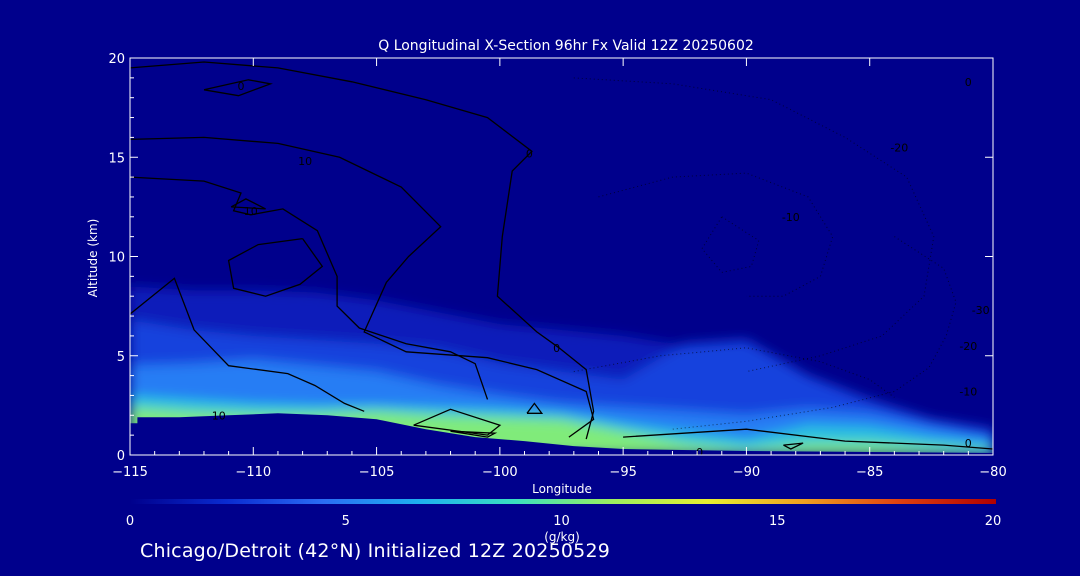 Image resolution: width=1080 pixels, height=576 pixels. What do you see at coordinates (561, 434) in the screenshot?
I see `terrain-mask` at bounding box center [561, 434].